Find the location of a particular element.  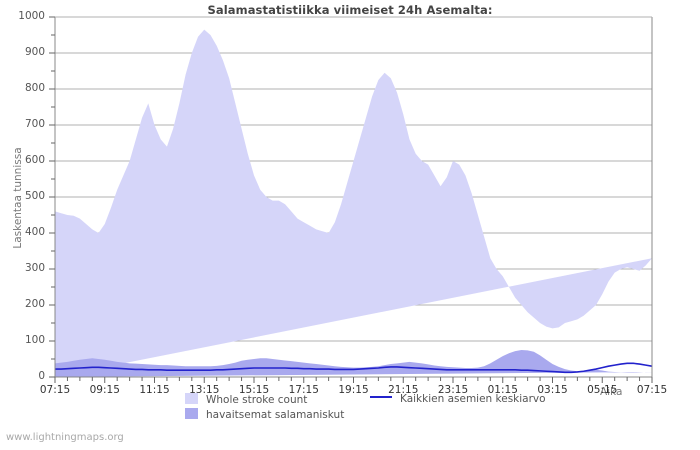

x-tick-label: 17:15 is located at coordinates (303, 390).